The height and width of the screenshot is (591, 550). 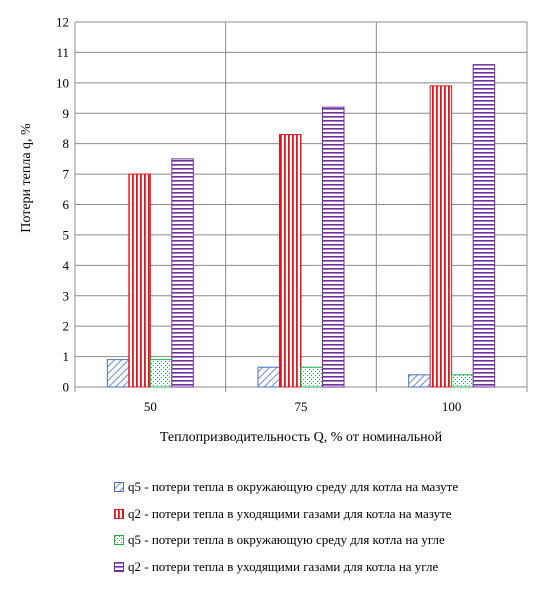 What do you see at coordinates (62, 22) in the screenshot?
I see `y-tick-label: 12` at bounding box center [62, 22].